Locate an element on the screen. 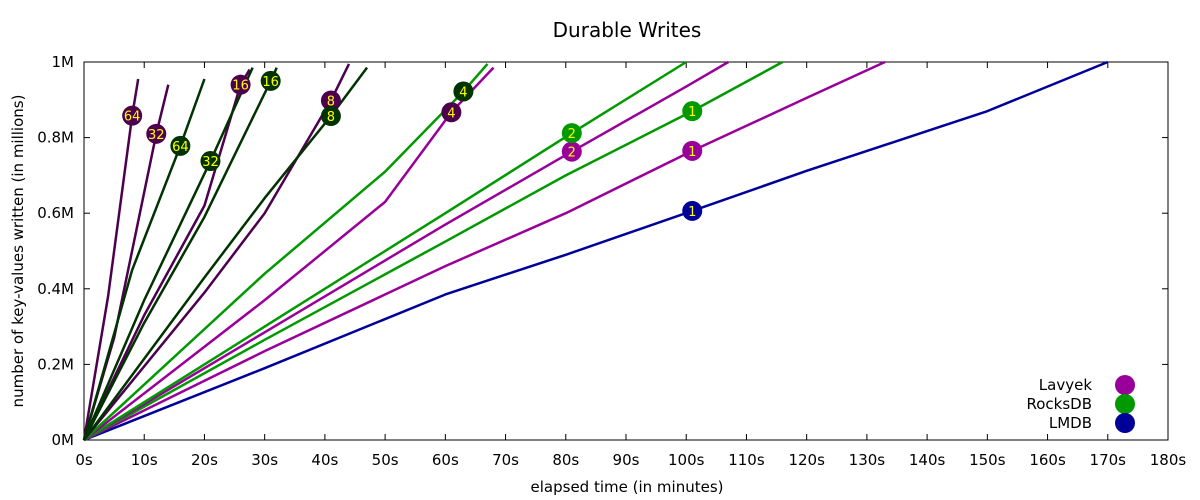 Image resolution: width=1200 pixels, height=500 pixels. legend-label-lmdb: LMDB is located at coordinates (1070, 423).